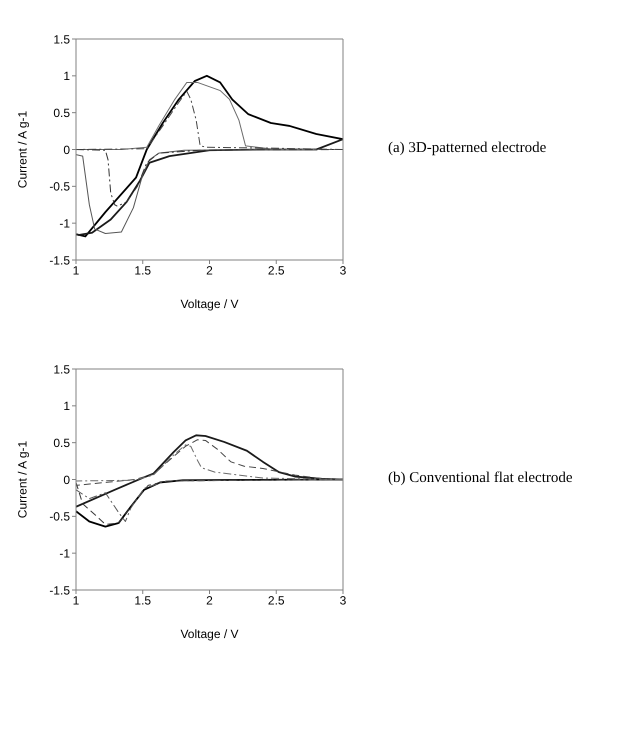 The height and width of the screenshot is (743, 632). I want to click on text: (b) Conventional flat electrode, so click(480, 478).